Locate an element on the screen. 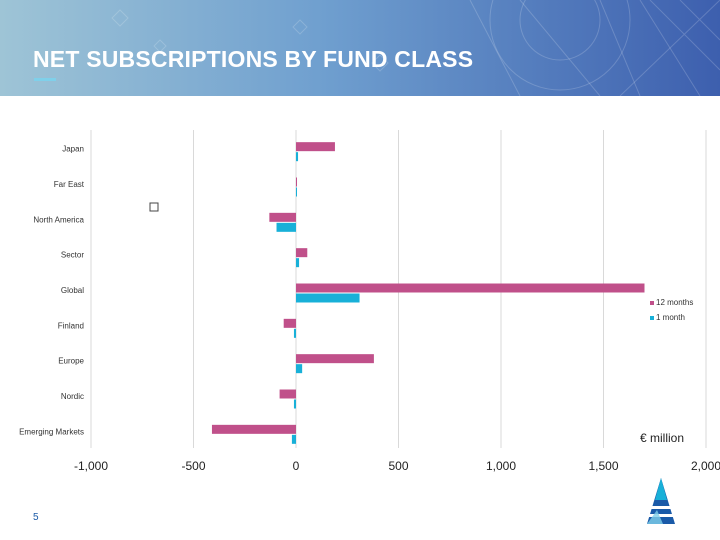 The width and height of the screenshot is (720, 540). x-tick-label: 1,000 is located at coordinates (501, 466).